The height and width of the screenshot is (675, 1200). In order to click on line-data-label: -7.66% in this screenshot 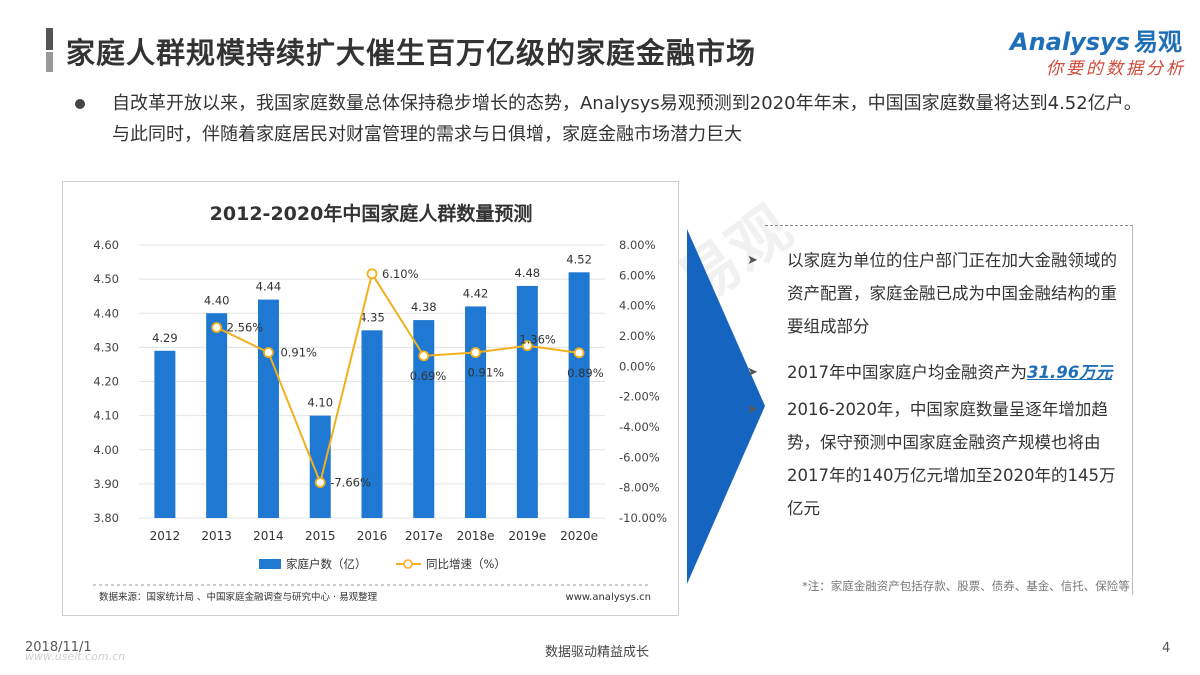, I will do `click(350, 483)`.